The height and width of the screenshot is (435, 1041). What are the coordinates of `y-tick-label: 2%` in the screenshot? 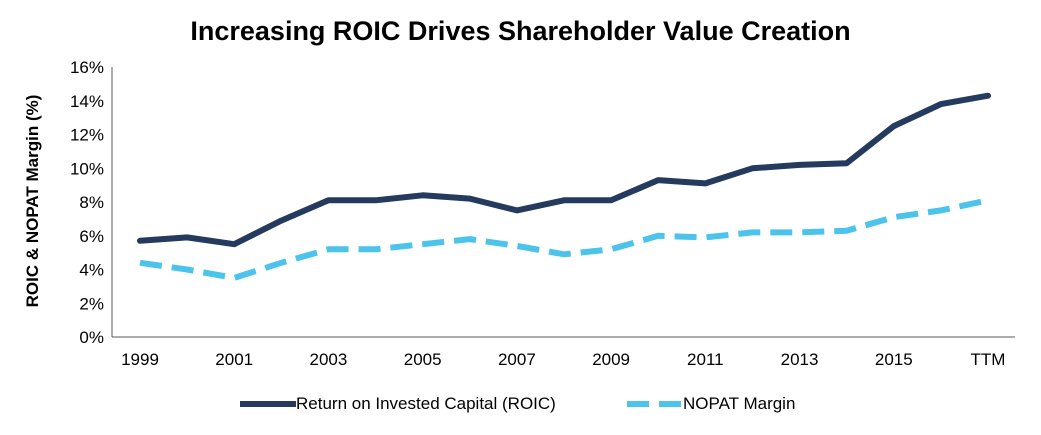 It's located at (91, 303).